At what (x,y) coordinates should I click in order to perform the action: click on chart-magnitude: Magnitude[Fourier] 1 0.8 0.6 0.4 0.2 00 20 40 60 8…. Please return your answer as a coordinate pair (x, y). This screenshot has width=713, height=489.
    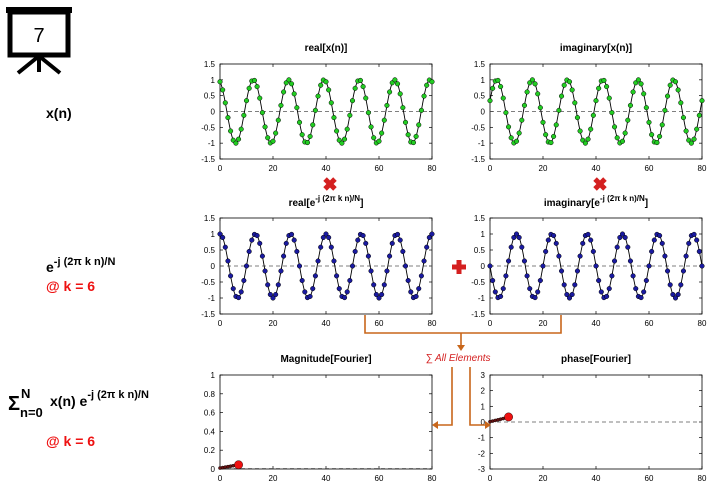
    Looking at the image, I should click on (320, 418).